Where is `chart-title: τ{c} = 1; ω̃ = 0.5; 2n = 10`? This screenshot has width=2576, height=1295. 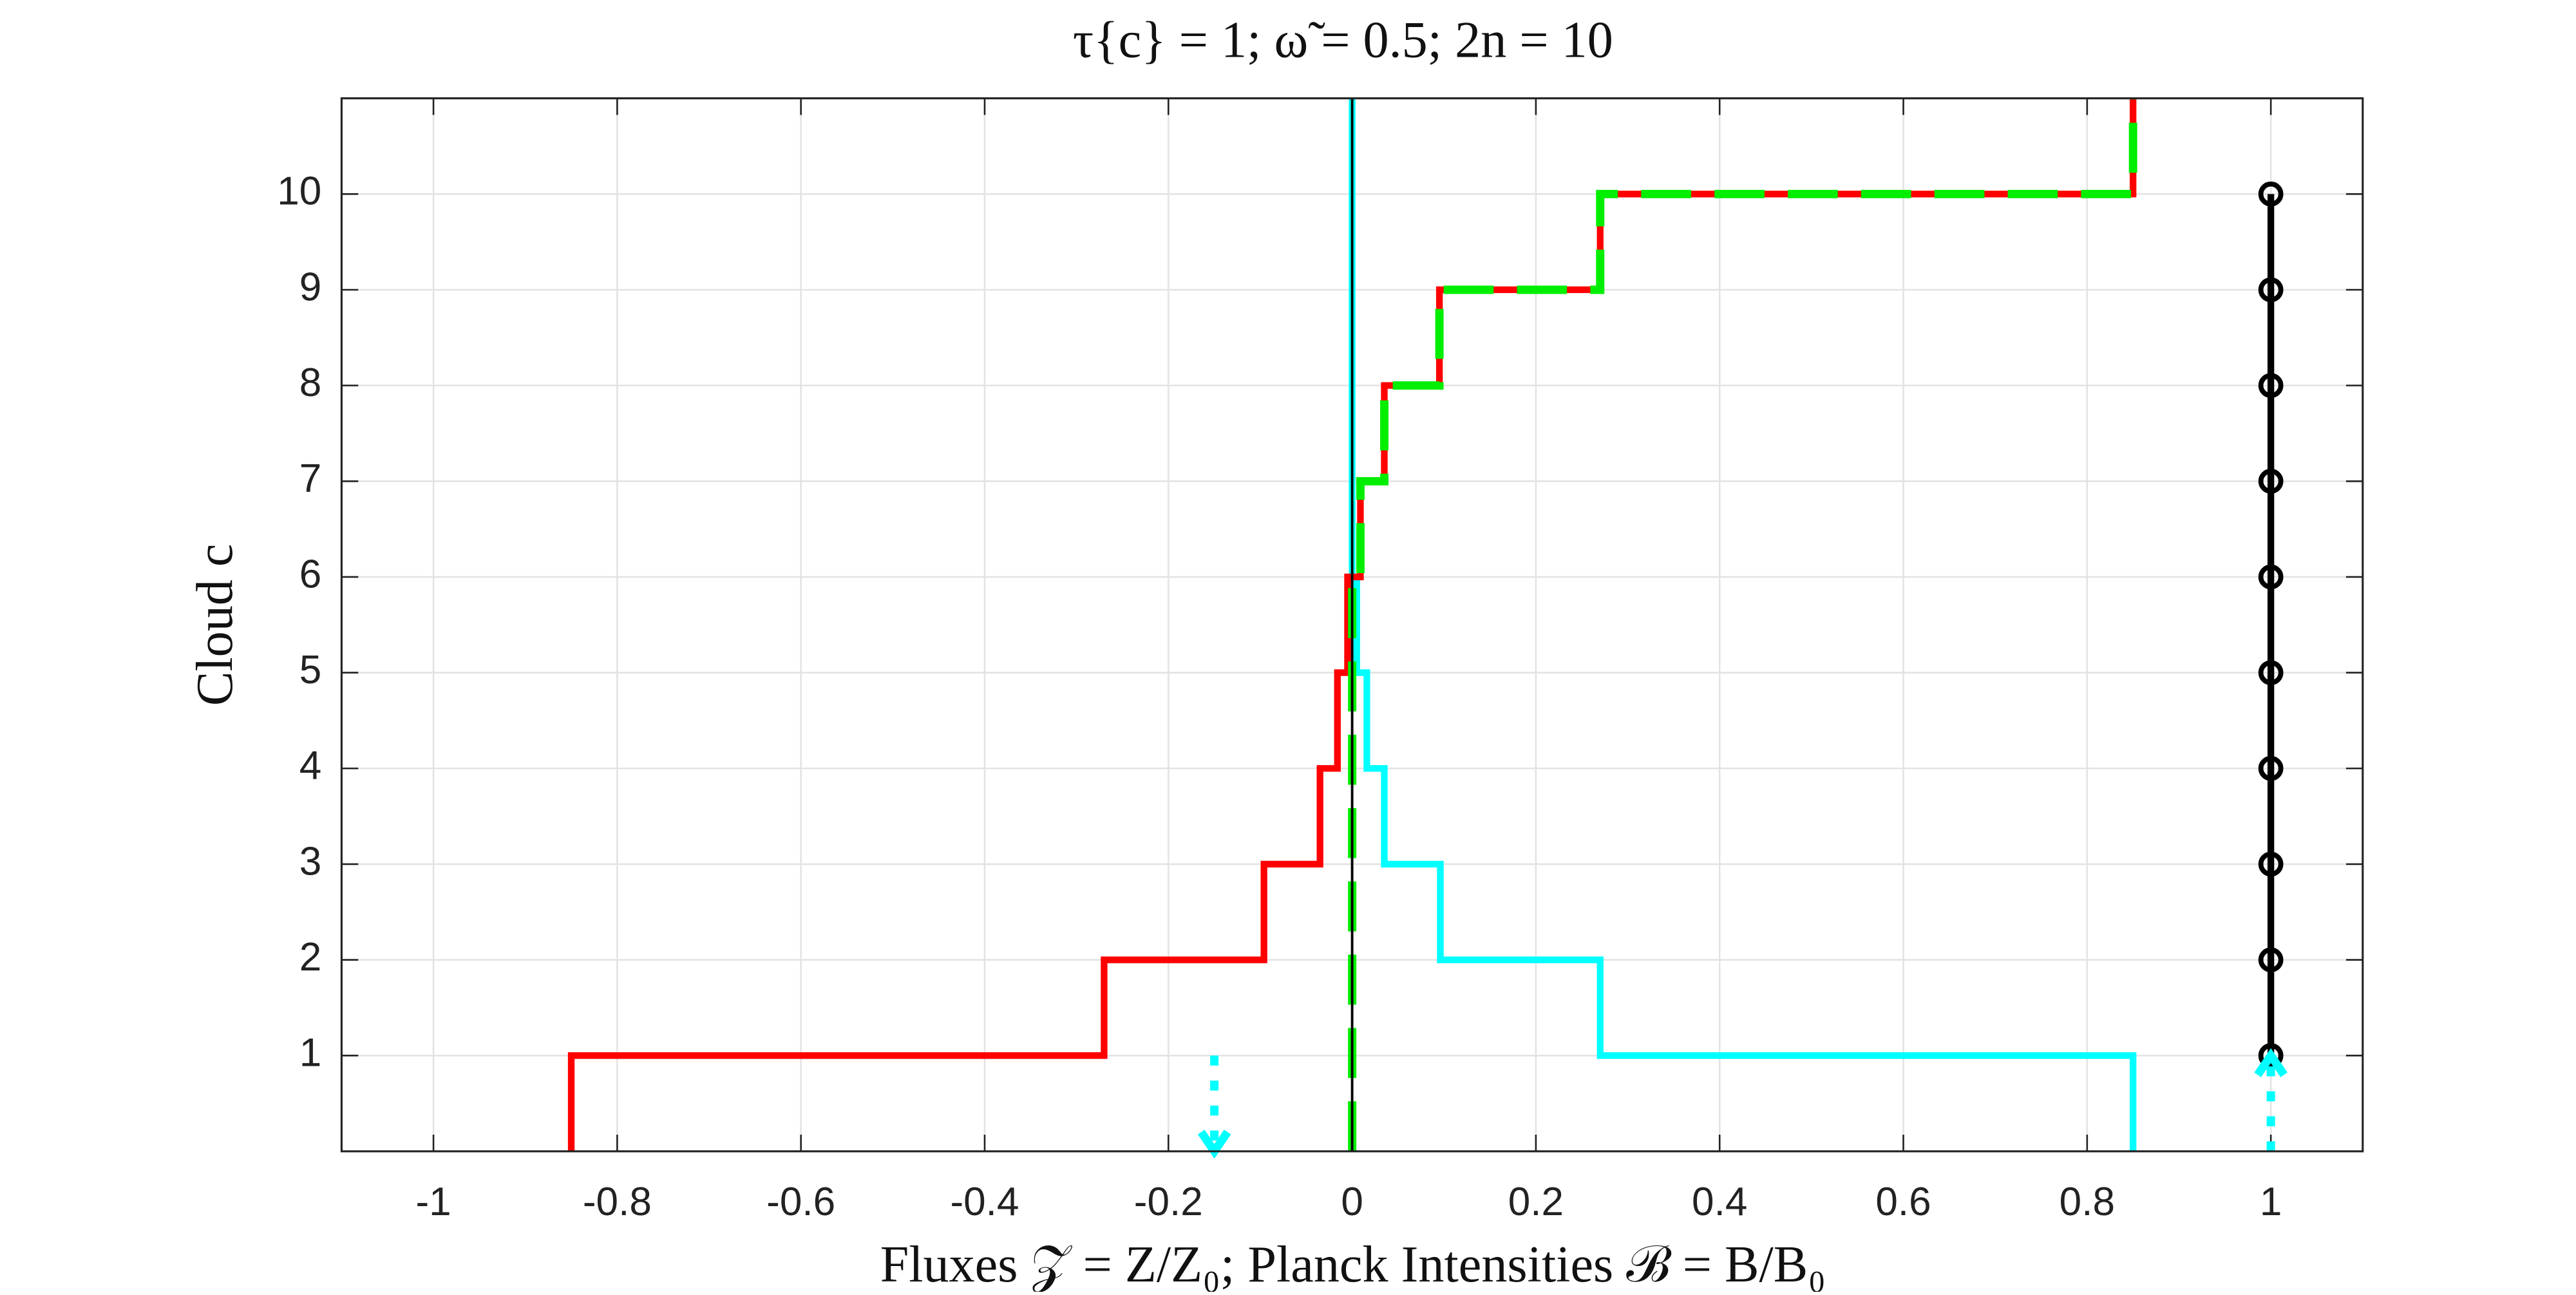
chart-title: τ{c} = 1; ω̃ = 0.5; 2n = 10 is located at coordinates (1343, 40).